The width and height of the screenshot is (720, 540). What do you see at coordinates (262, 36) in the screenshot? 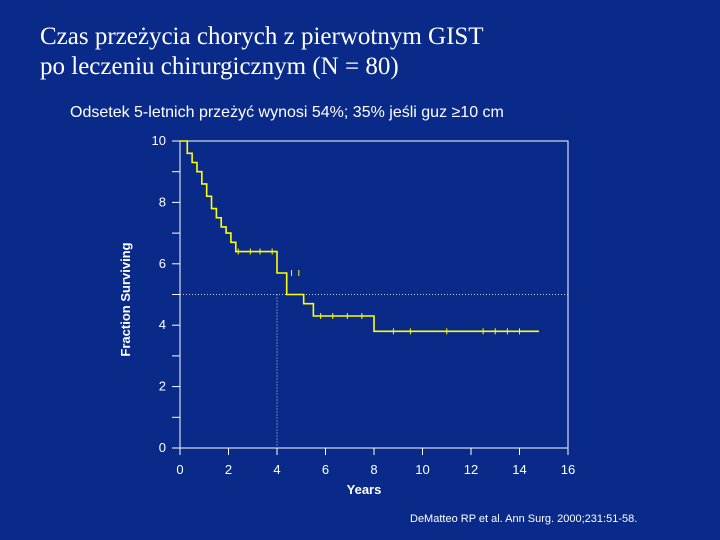
I see `slide-title-line1: Czas przeżycia chorych z pierwotnym GIST` at bounding box center [262, 36].